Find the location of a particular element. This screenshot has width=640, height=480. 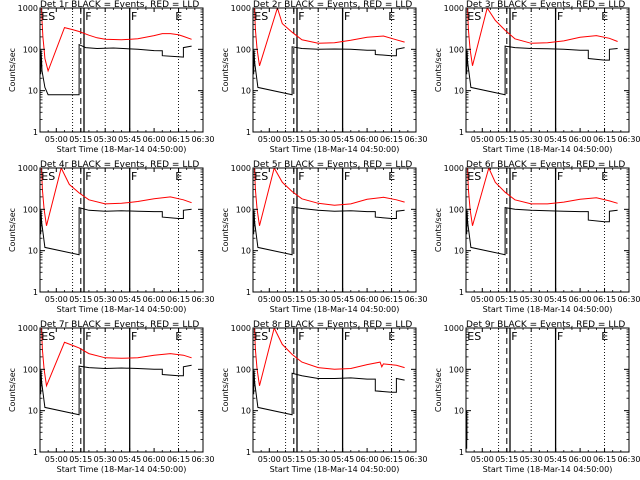

panel-title: Det 8r BLACK = Events, RED = LLD is located at coordinates (332, 325).